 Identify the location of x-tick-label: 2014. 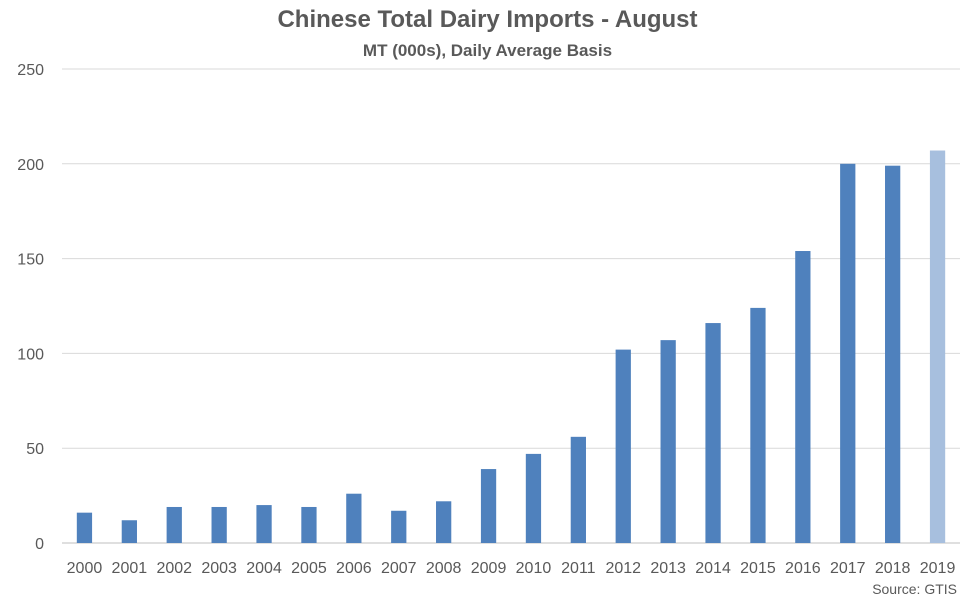
(713, 568).